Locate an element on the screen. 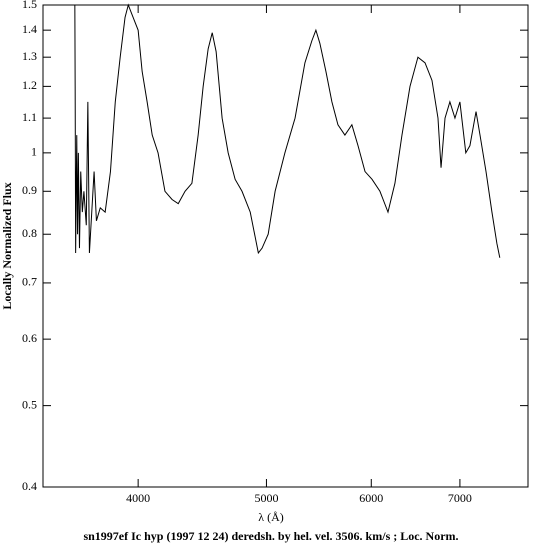  y-tick-label: 1.5 is located at coordinates (29, 5).